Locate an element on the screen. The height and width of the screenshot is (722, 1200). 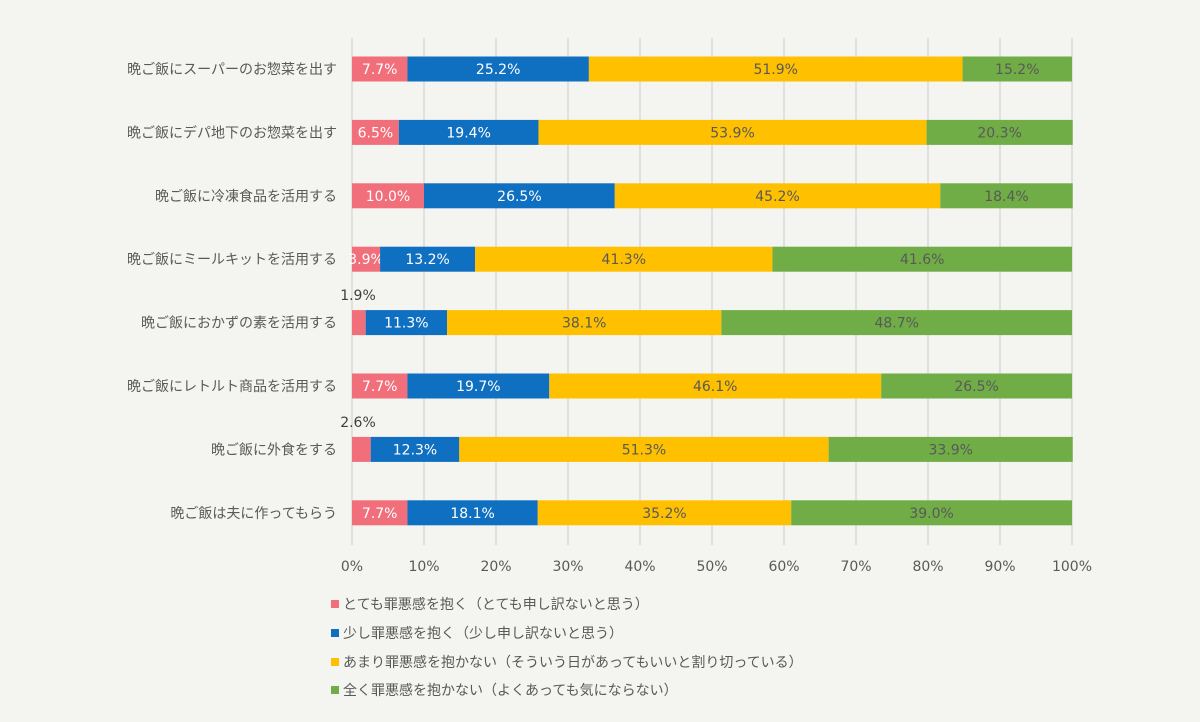
data-label: 2.6% is located at coordinates (358, 423).